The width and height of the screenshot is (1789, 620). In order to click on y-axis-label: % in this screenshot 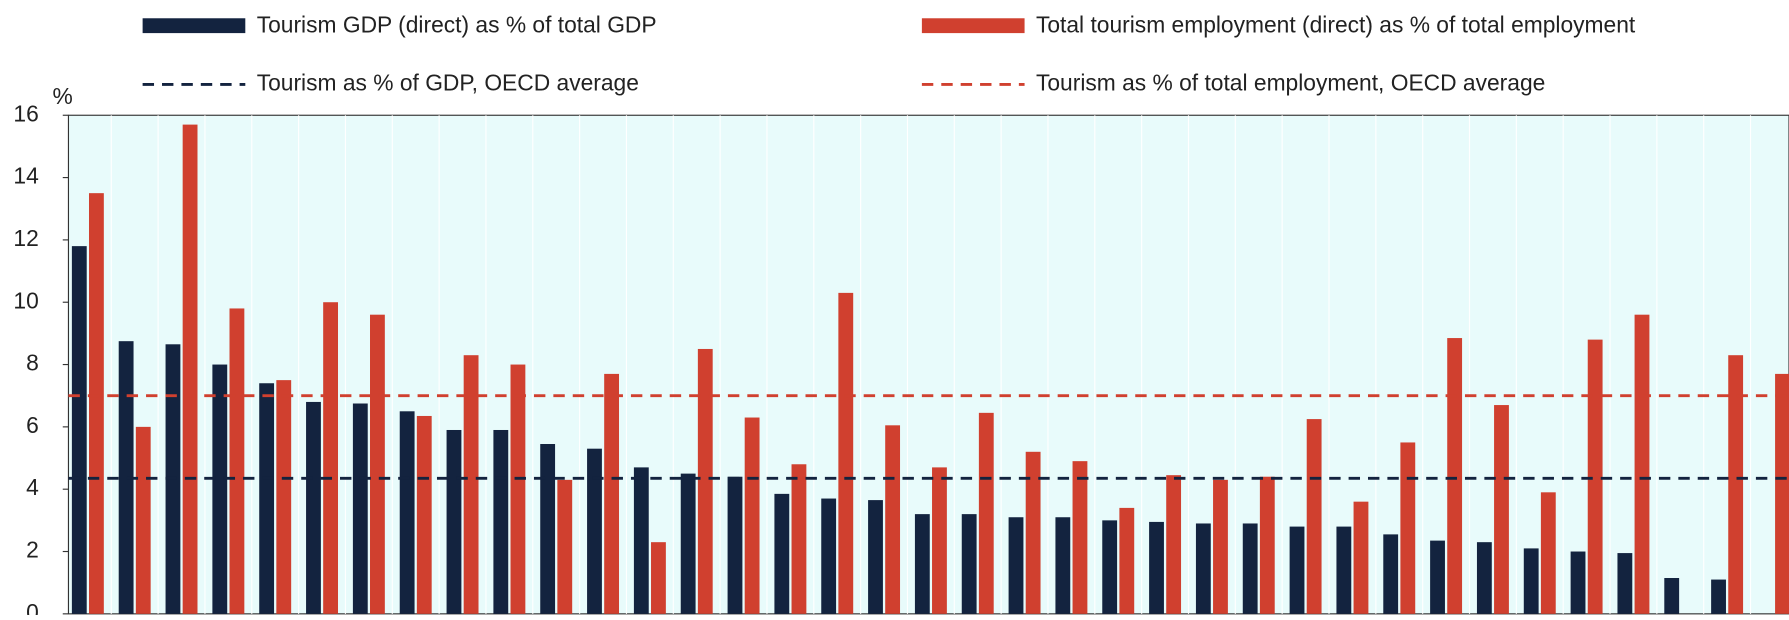, I will do `click(62, 96)`.